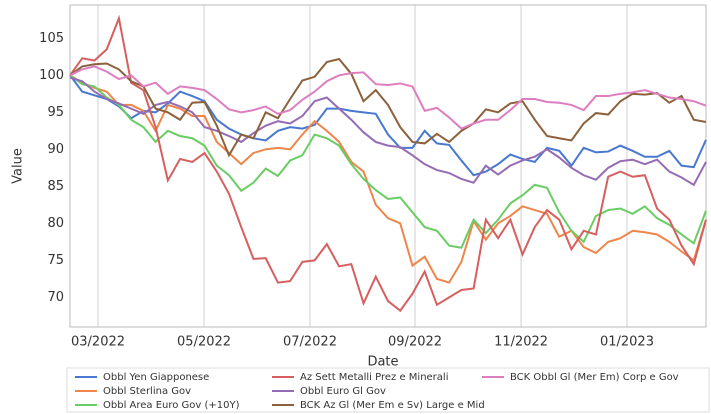 The image size is (711, 414). What do you see at coordinates (55, 186) in the screenshot?
I see `y-tick-label: 85` at bounding box center [55, 186].